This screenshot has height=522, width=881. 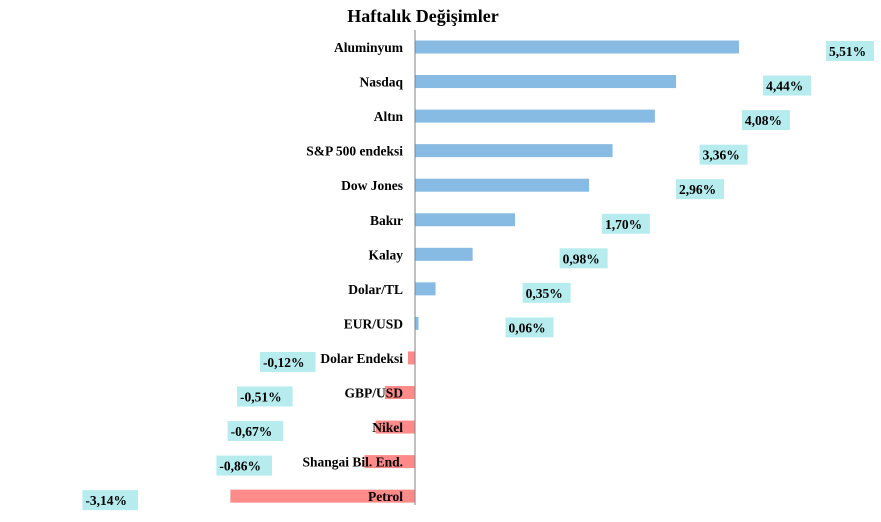 I want to click on category-label: Petrol, so click(x=385, y=496).